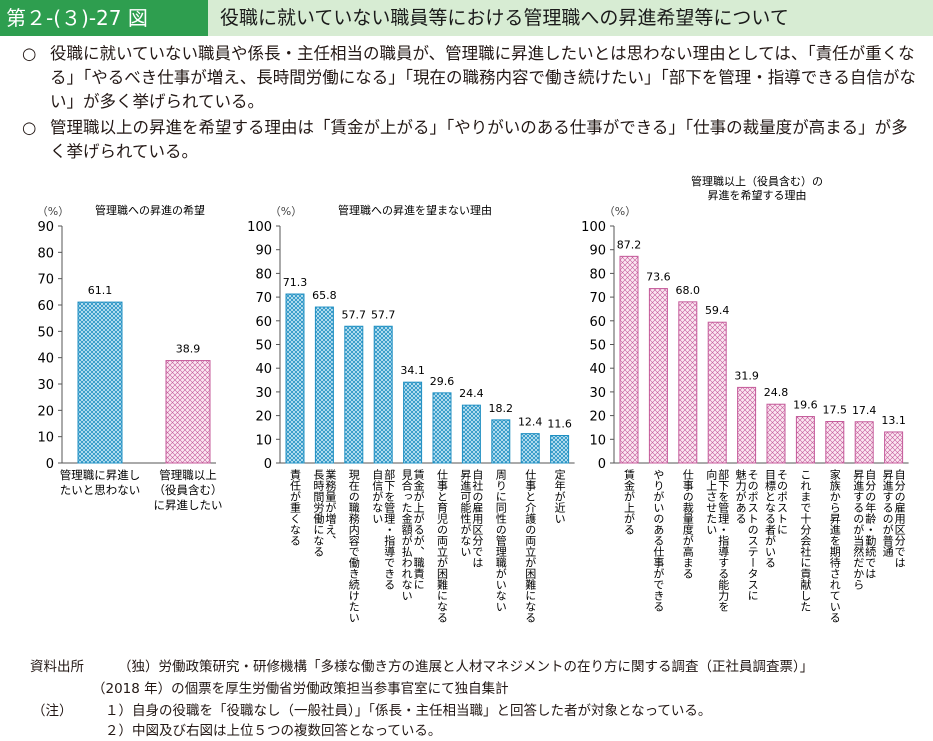  What do you see at coordinates (418, 529) in the screenshot?
I see `category-label: 賃金が上がるが、職責に` at bounding box center [418, 529].